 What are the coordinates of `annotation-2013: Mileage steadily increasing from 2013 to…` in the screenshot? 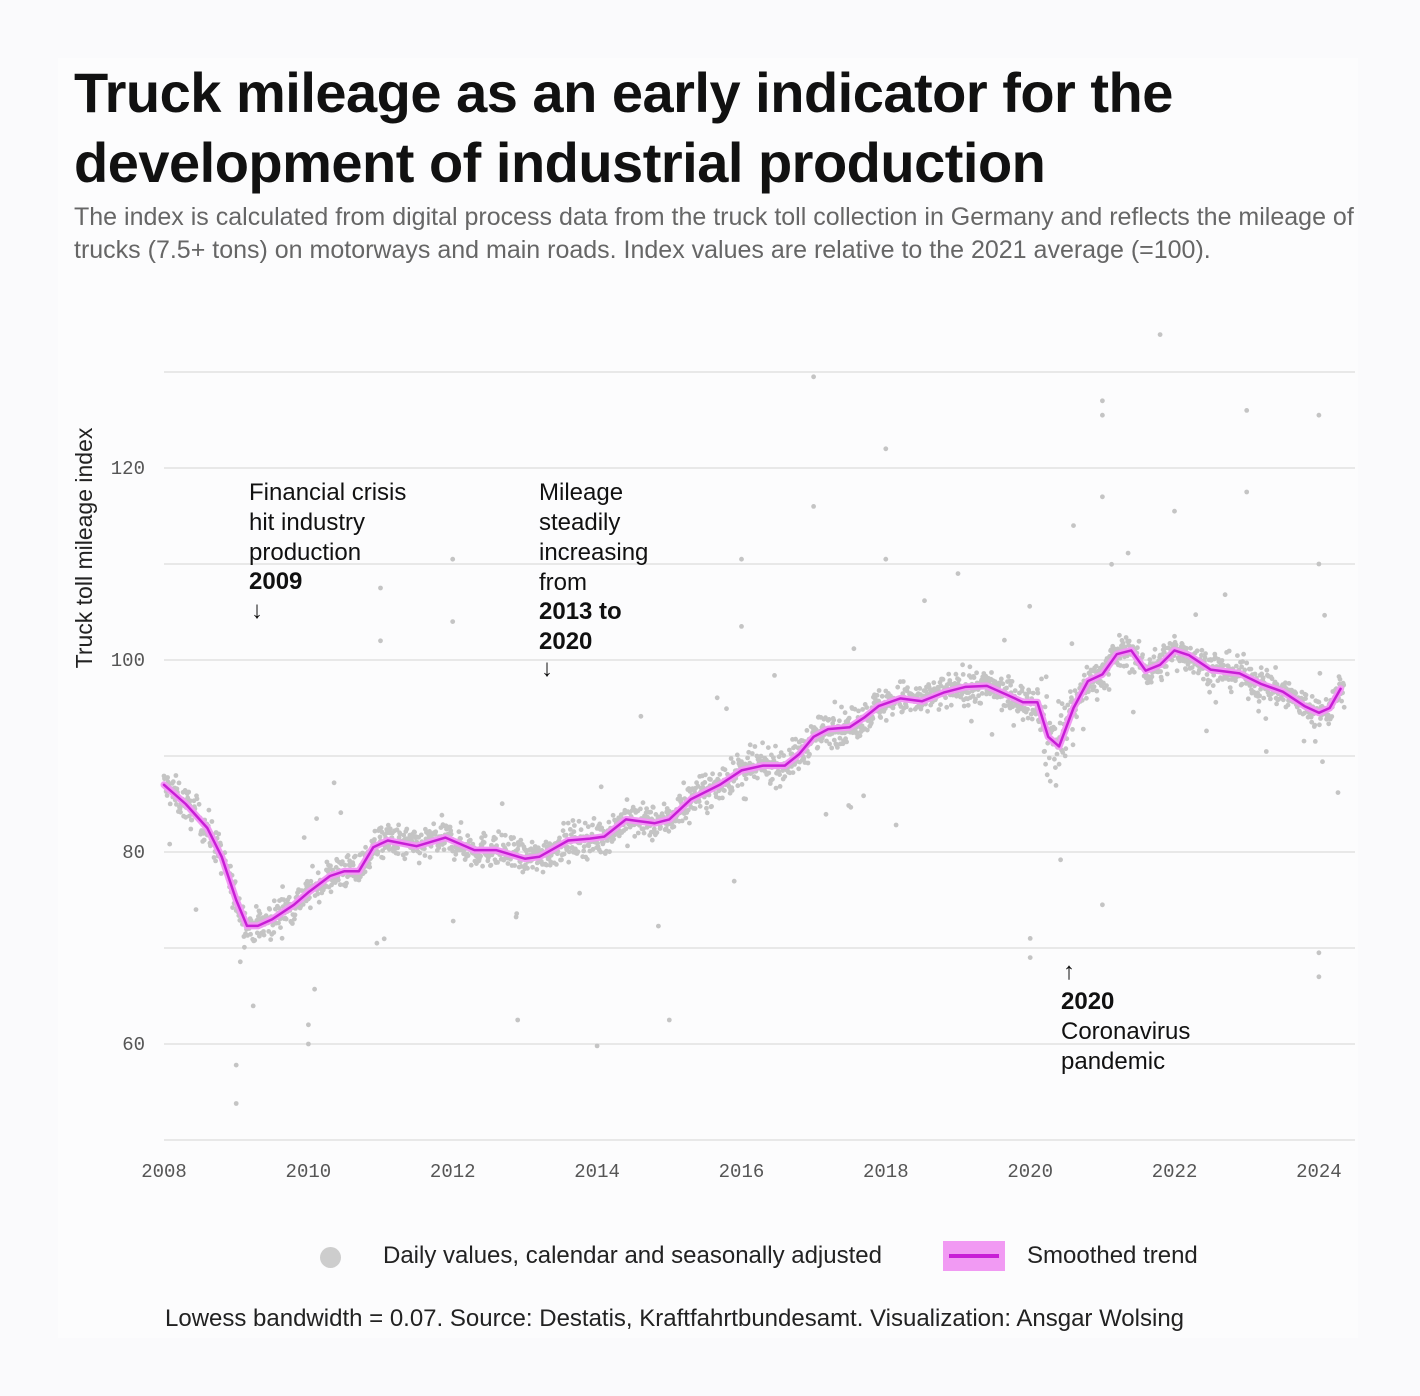 It's located at (597, 580).